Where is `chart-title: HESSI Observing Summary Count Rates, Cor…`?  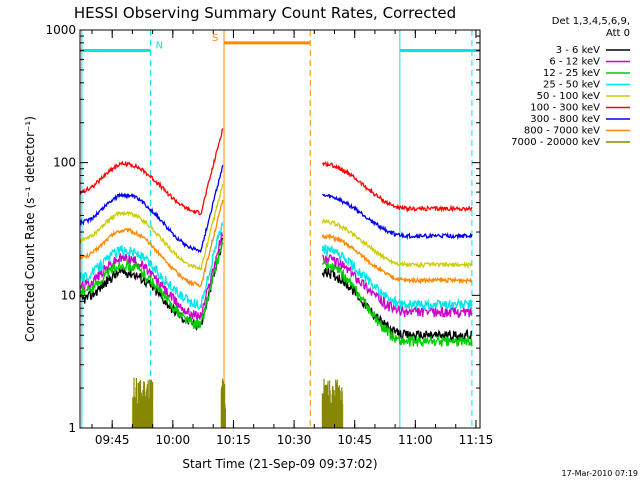 chart-title: HESSI Observing Summary Count Rates, Cor… is located at coordinates (265, 13).